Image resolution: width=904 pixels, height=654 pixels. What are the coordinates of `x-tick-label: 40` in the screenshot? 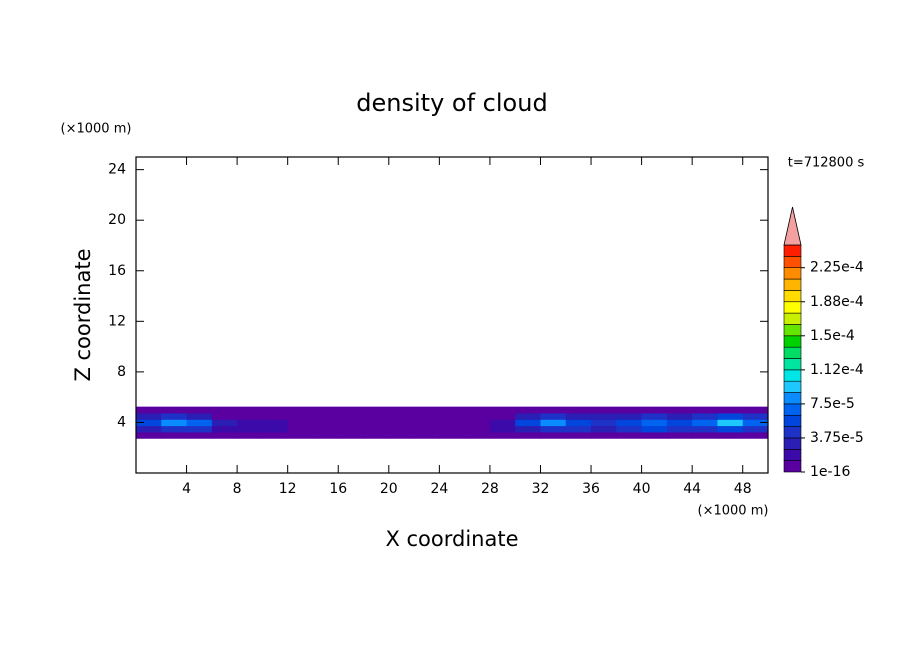 It's located at (642, 489).